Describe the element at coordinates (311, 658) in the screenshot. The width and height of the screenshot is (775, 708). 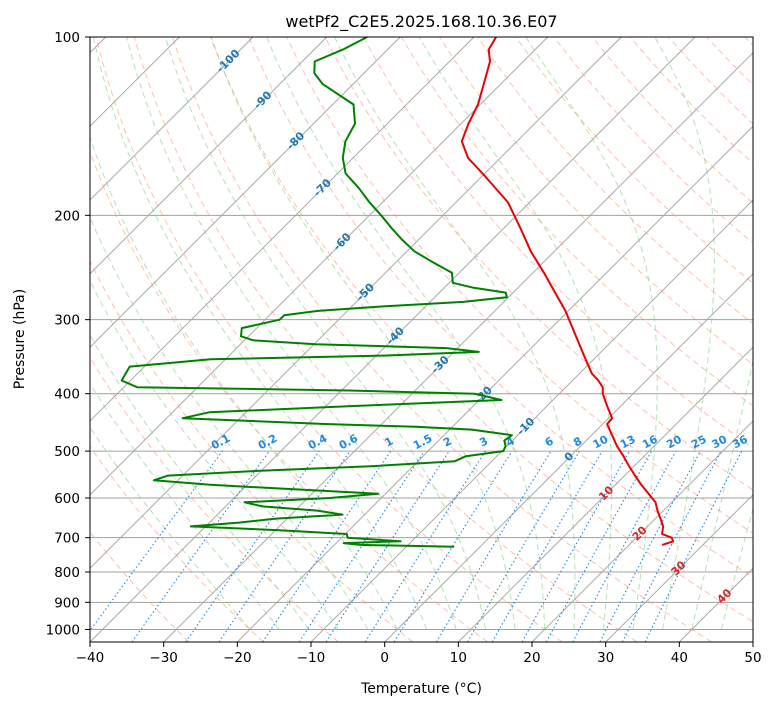
I see `x-tick-label: −10` at that location.